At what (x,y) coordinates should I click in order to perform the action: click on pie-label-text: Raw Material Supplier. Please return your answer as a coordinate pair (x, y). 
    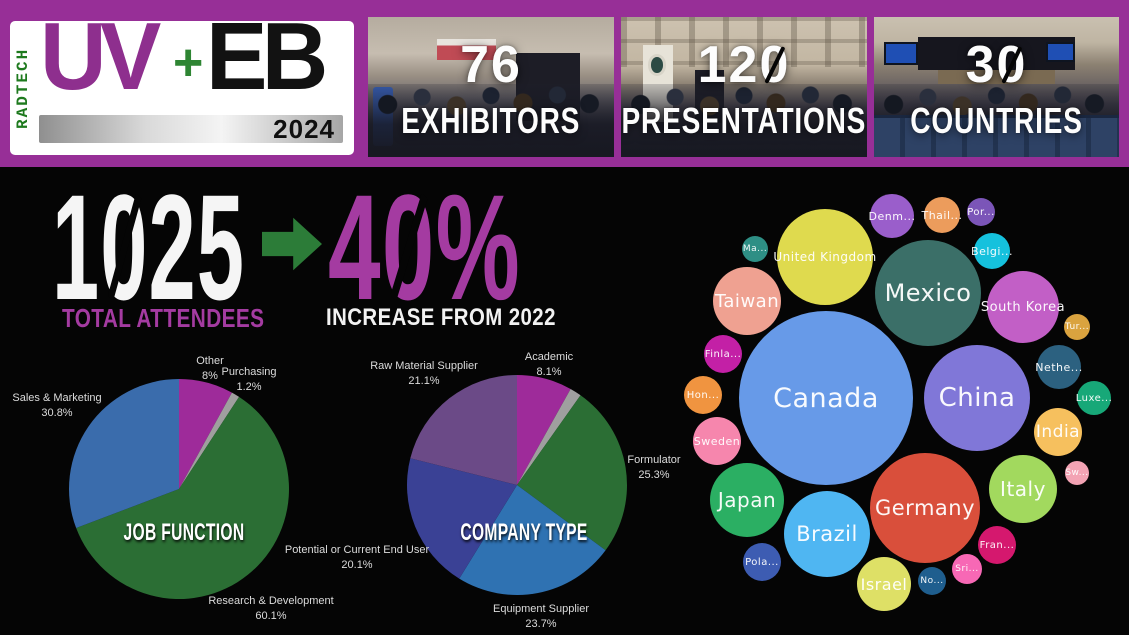
    Looking at the image, I should click on (424, 366).